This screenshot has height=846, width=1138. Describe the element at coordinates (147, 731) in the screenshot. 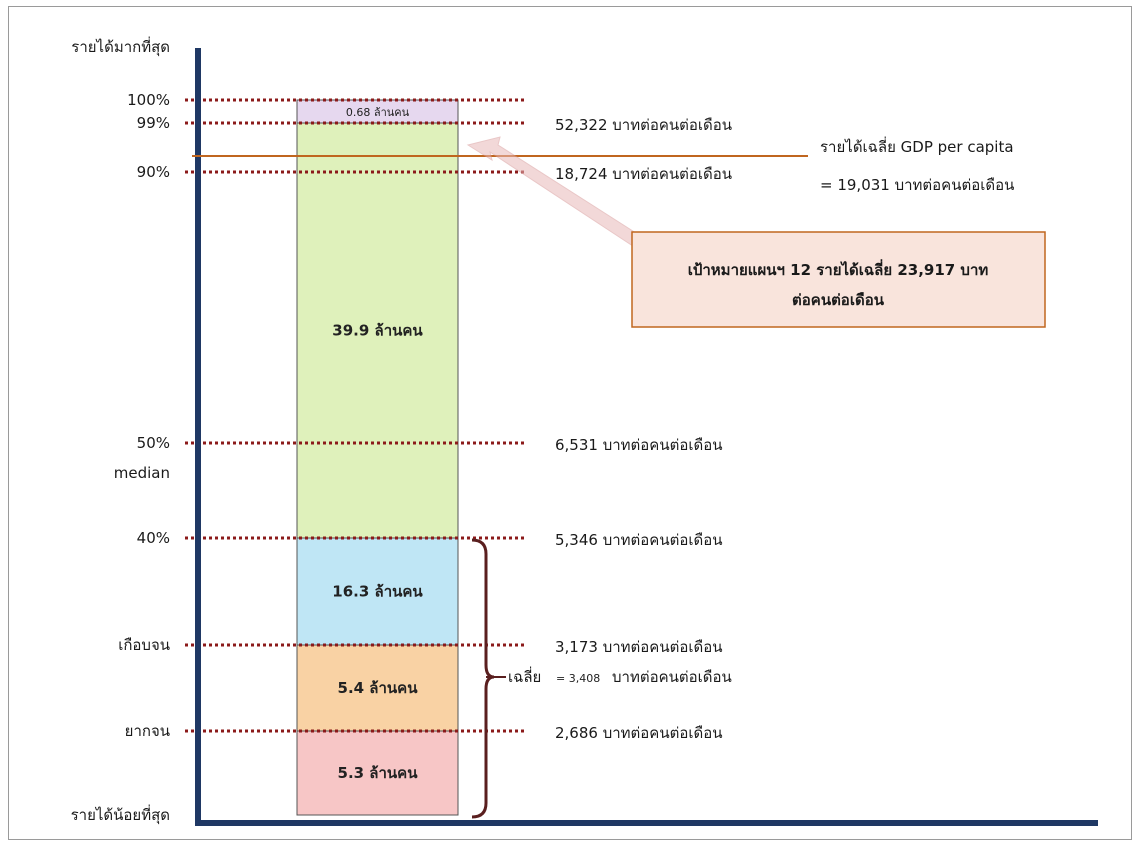

I see `threshold-label: ยากจน` at that location.